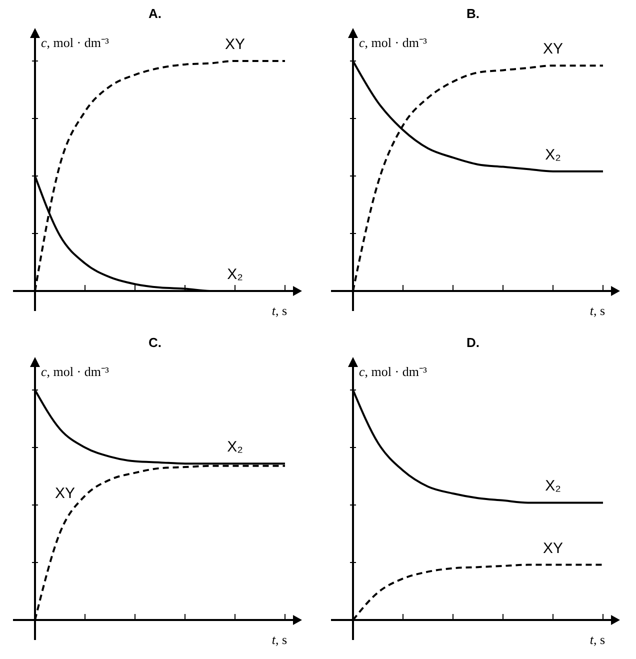 This screenshot has width=636, height=659. I want to click on chart-title: A., so click(155, 13).